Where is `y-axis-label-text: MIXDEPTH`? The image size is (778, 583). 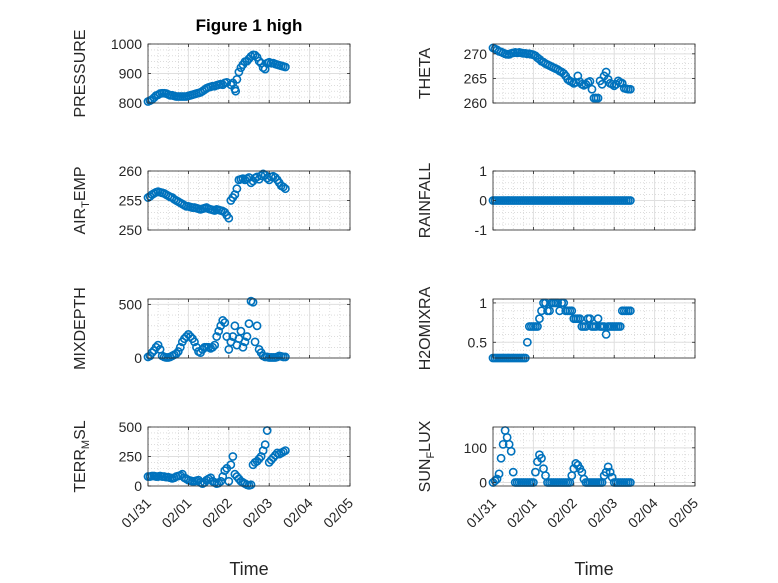
y-axis-label-text: MIXDEPTH is located at coordinates (80, 328).